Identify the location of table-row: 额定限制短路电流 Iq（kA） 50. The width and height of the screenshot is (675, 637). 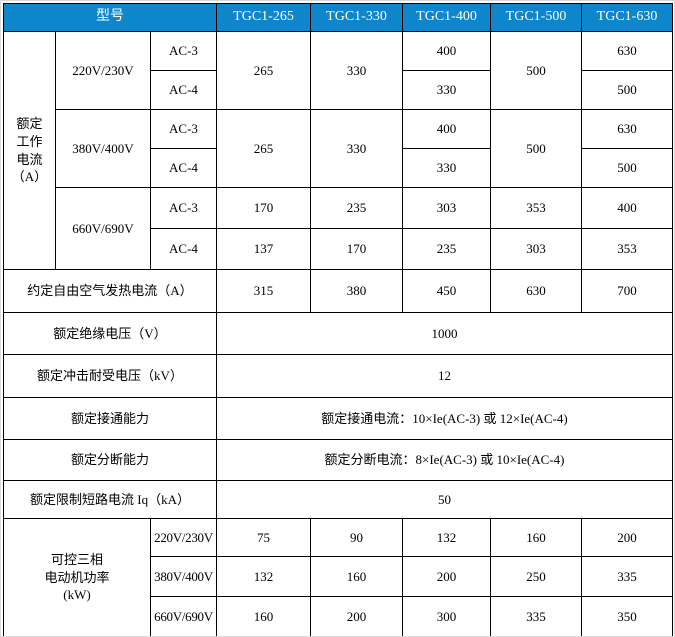
(338, 499).